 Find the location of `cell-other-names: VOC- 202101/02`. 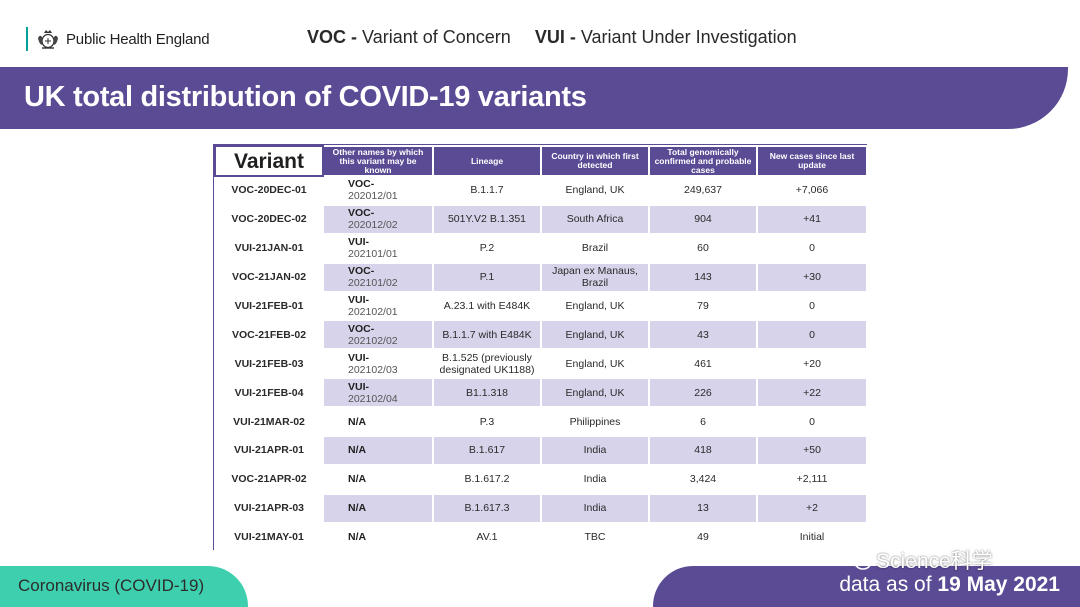

cell-other-names: VOC- 202101/02 is located at coordinates (378, 277).